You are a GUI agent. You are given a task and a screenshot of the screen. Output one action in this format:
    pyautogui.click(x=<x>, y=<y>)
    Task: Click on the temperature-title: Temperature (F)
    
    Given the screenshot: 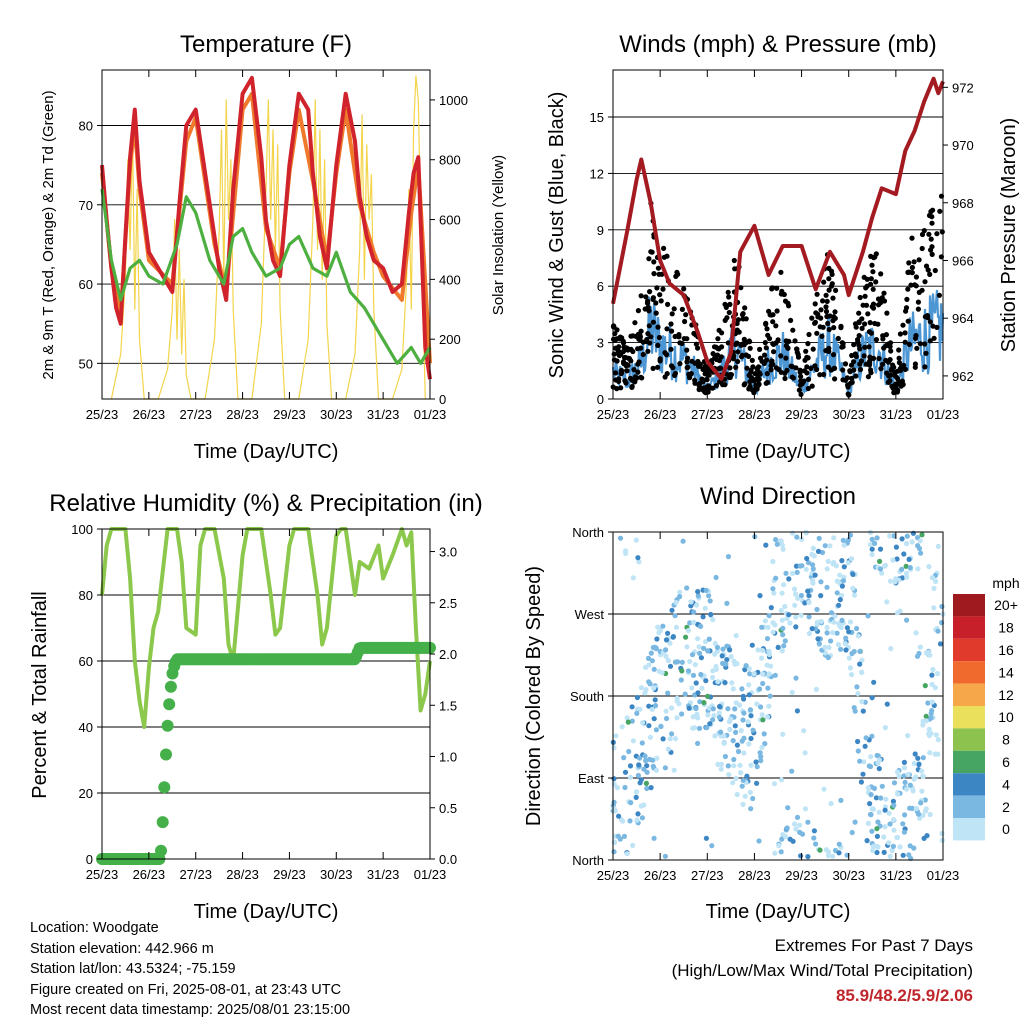 What is the action you would take?
    pyautogui.click(x=266, y=44)
    